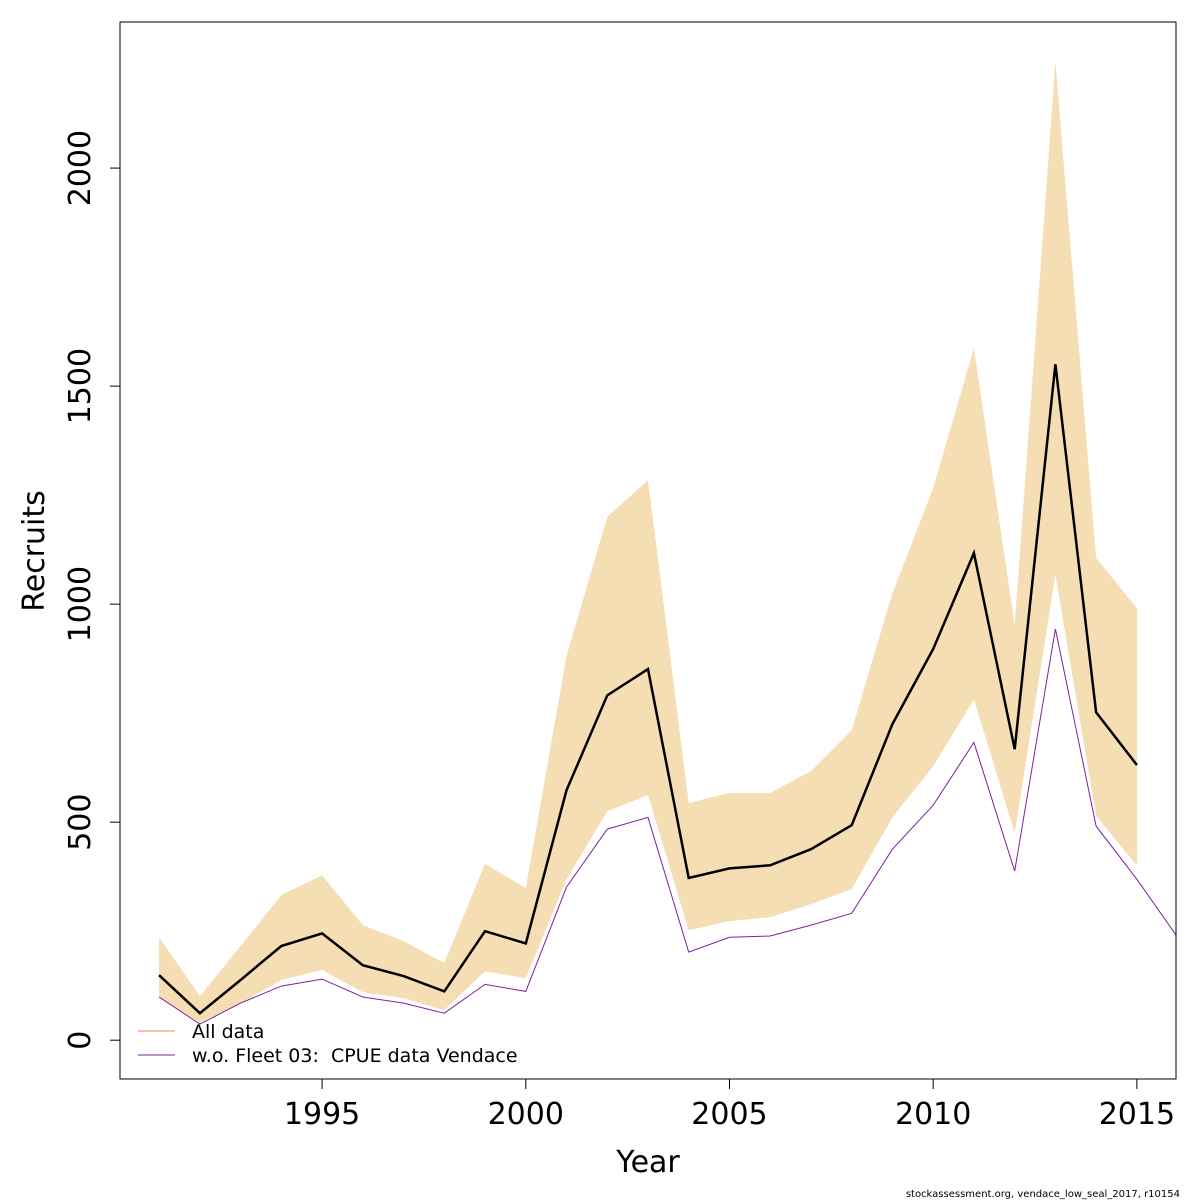 This screenshot has height=1200, width=1200. What do you see at coordinates (80, 604) in the screenshot?
I see `y-tick-label: 1000` at bounding box center [80, 604].